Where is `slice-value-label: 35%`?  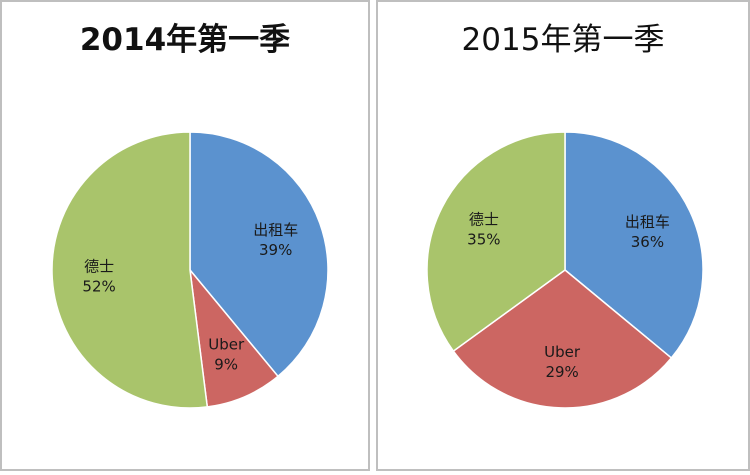
slice-value-label: 35% is located at coordinates (483, 240).